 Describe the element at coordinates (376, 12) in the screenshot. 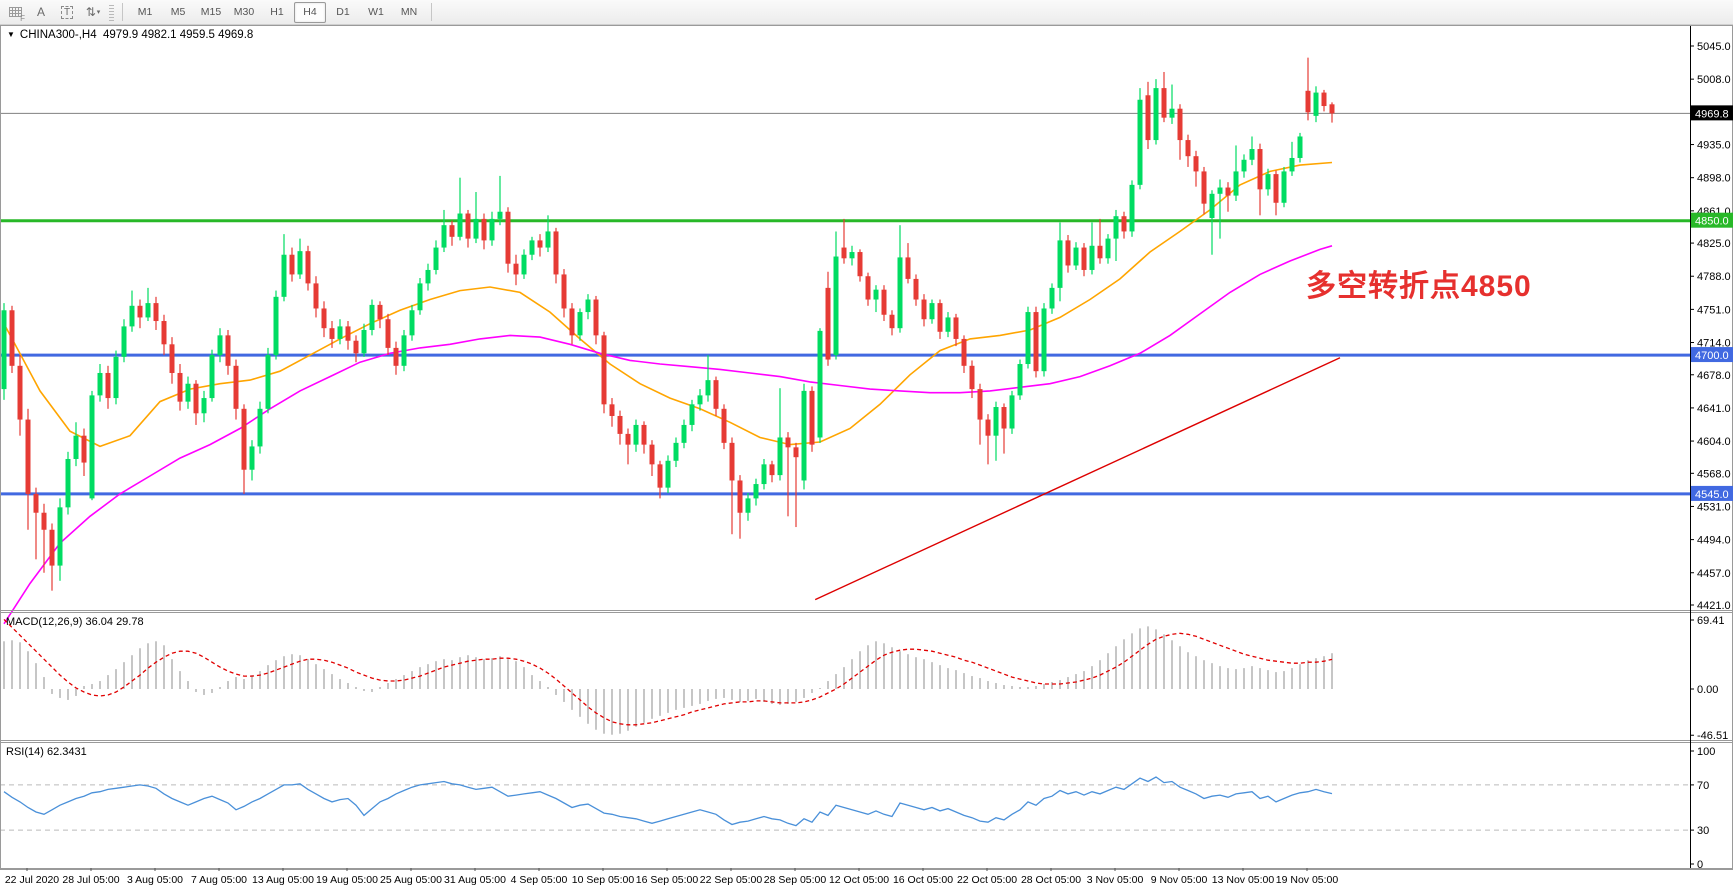

I see `timeframe-button-w1: W1` at that location.